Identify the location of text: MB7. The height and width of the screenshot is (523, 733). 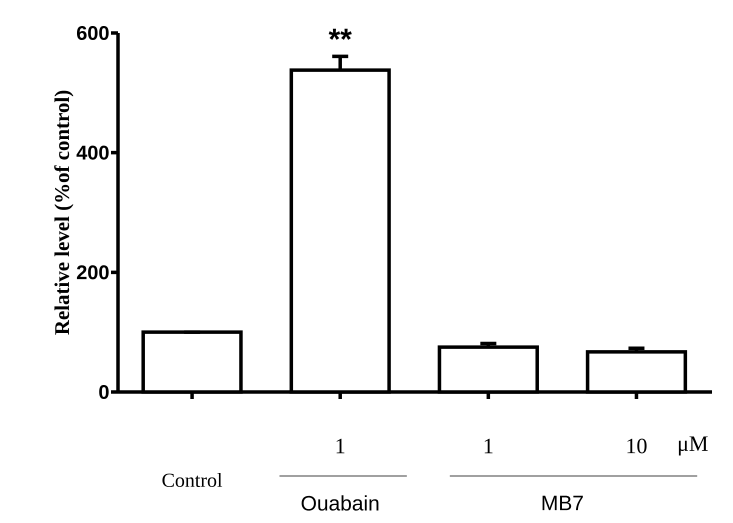
(562, 503).